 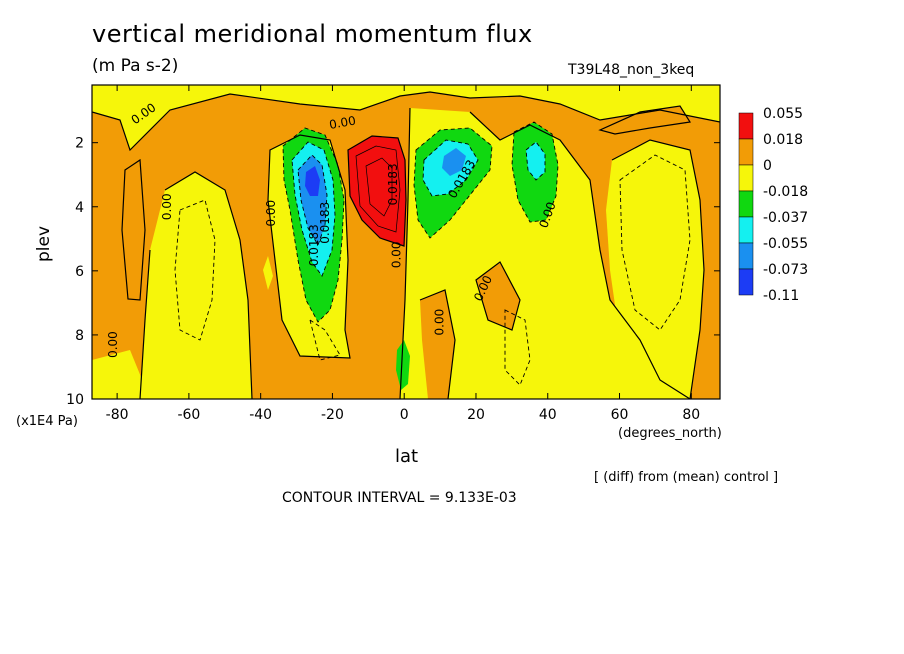 I want to click on fill-strong-positive-cell, so click(x=377, y=191).